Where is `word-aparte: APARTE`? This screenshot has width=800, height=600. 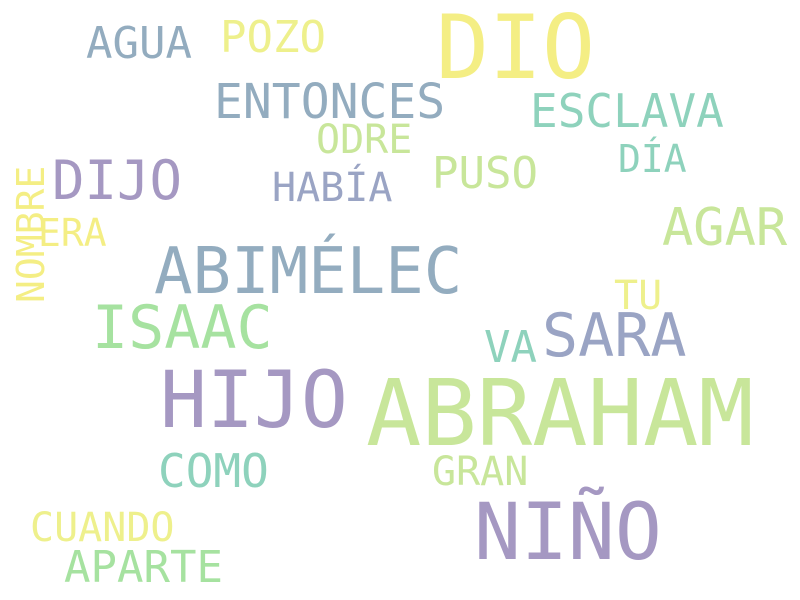
word-aparte: APARTE is located at coordinates (143, 567).